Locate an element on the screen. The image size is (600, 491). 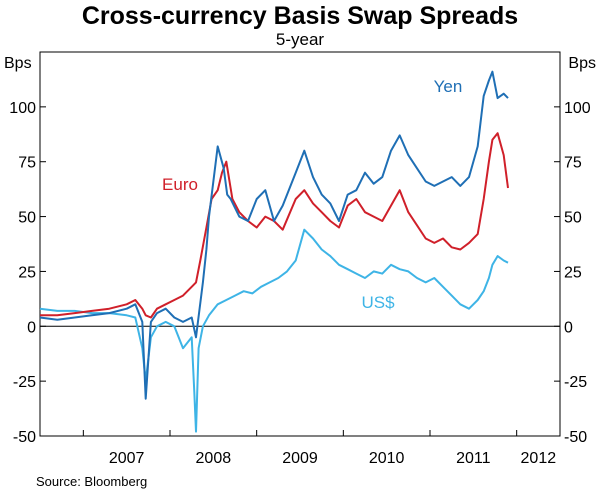
x-tick-label: 2011 is located at coordinates (473, 458).